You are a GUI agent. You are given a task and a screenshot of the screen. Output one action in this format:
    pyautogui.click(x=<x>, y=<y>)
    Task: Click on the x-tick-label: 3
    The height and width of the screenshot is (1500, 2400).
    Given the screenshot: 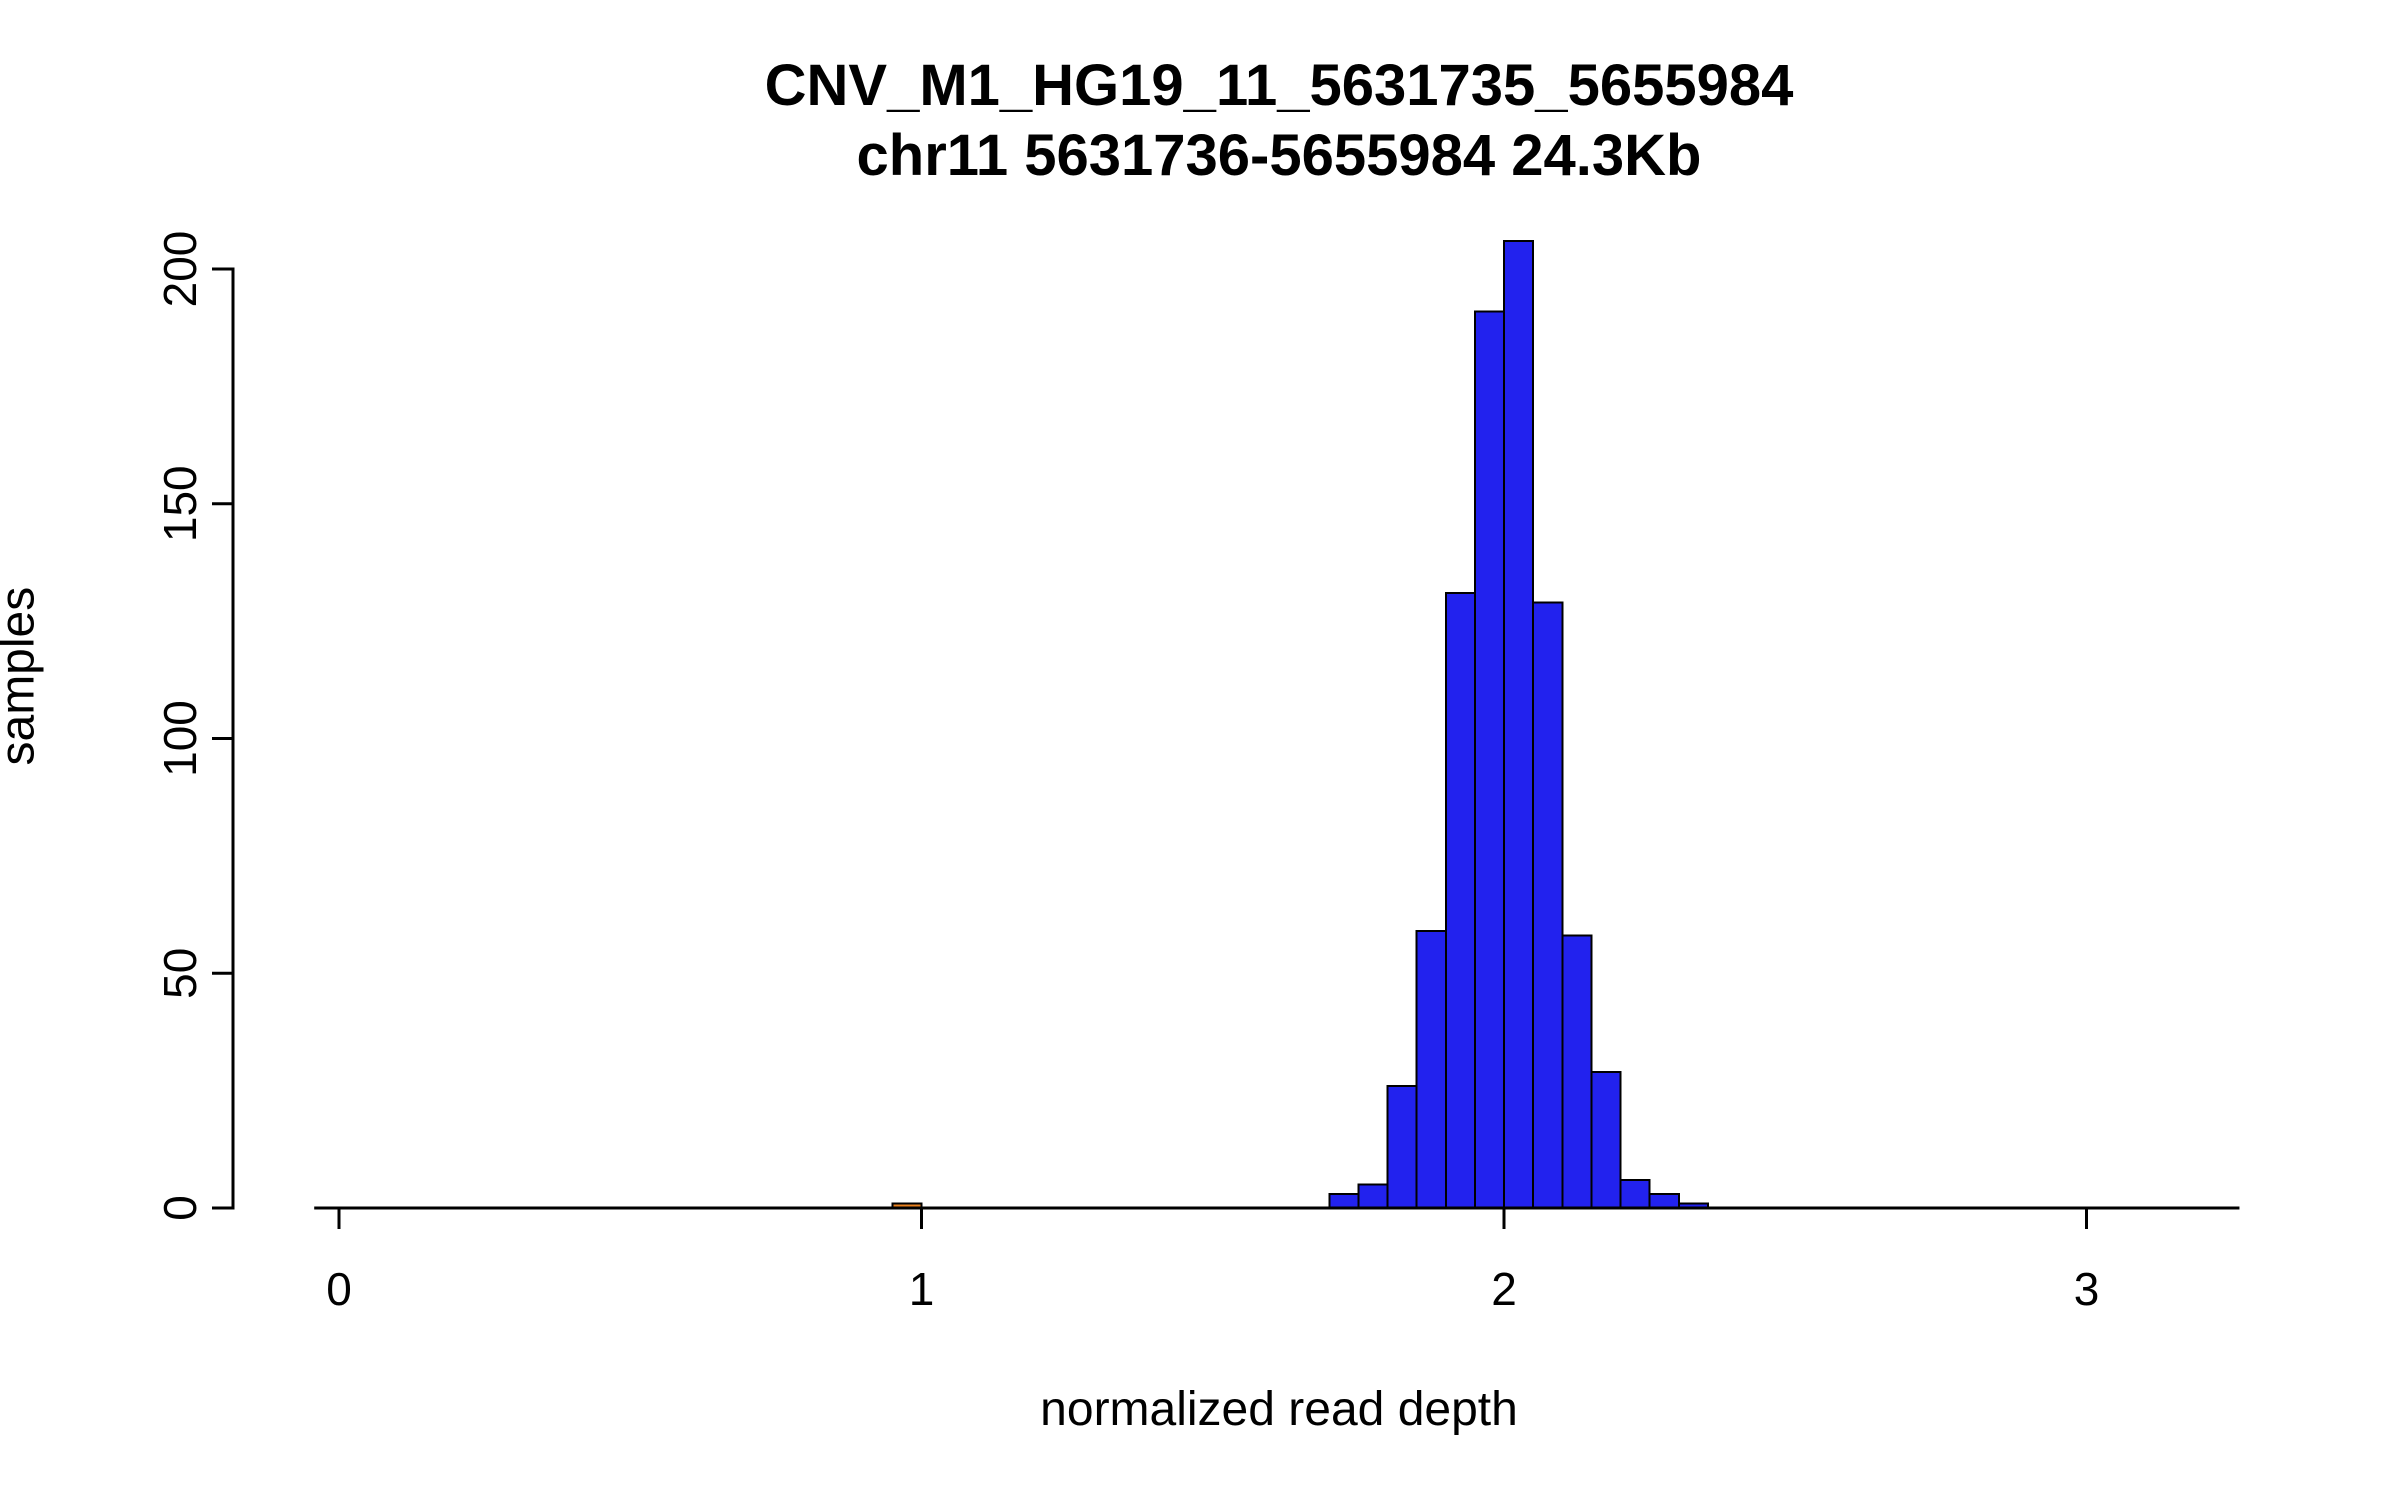 What is the action you would take?
    pyautogui.click(x=2087, y=1289)
    